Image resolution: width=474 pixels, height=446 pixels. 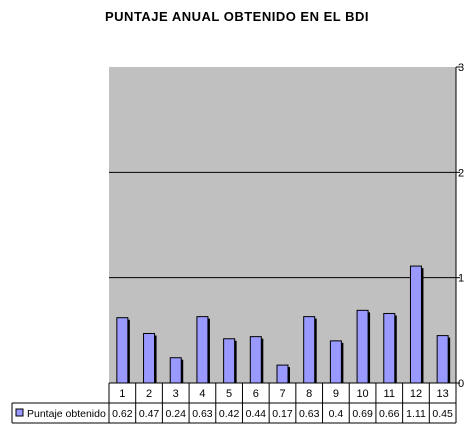 What do you see at coordinates (389, 394) in the screenshot?
I see `category-label-11: 11` at bounding box center [389, 394].